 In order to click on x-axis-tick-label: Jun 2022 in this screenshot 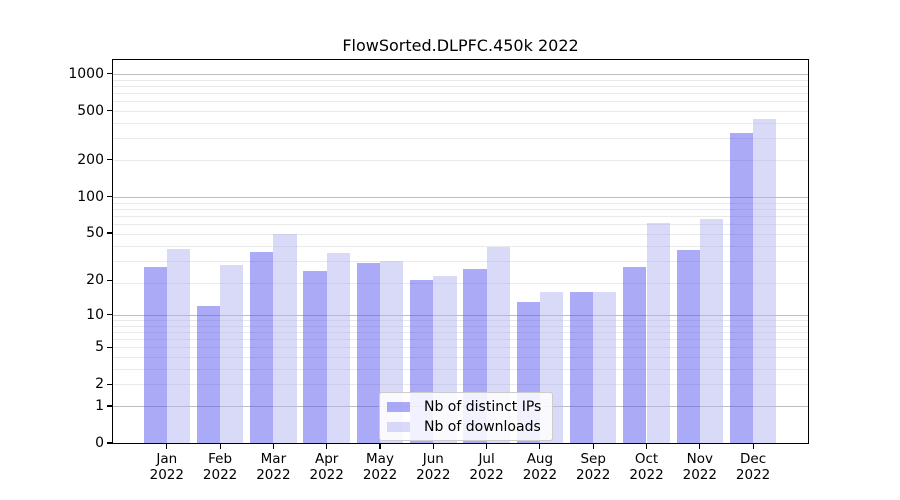, I will do `click(433, 467)`.